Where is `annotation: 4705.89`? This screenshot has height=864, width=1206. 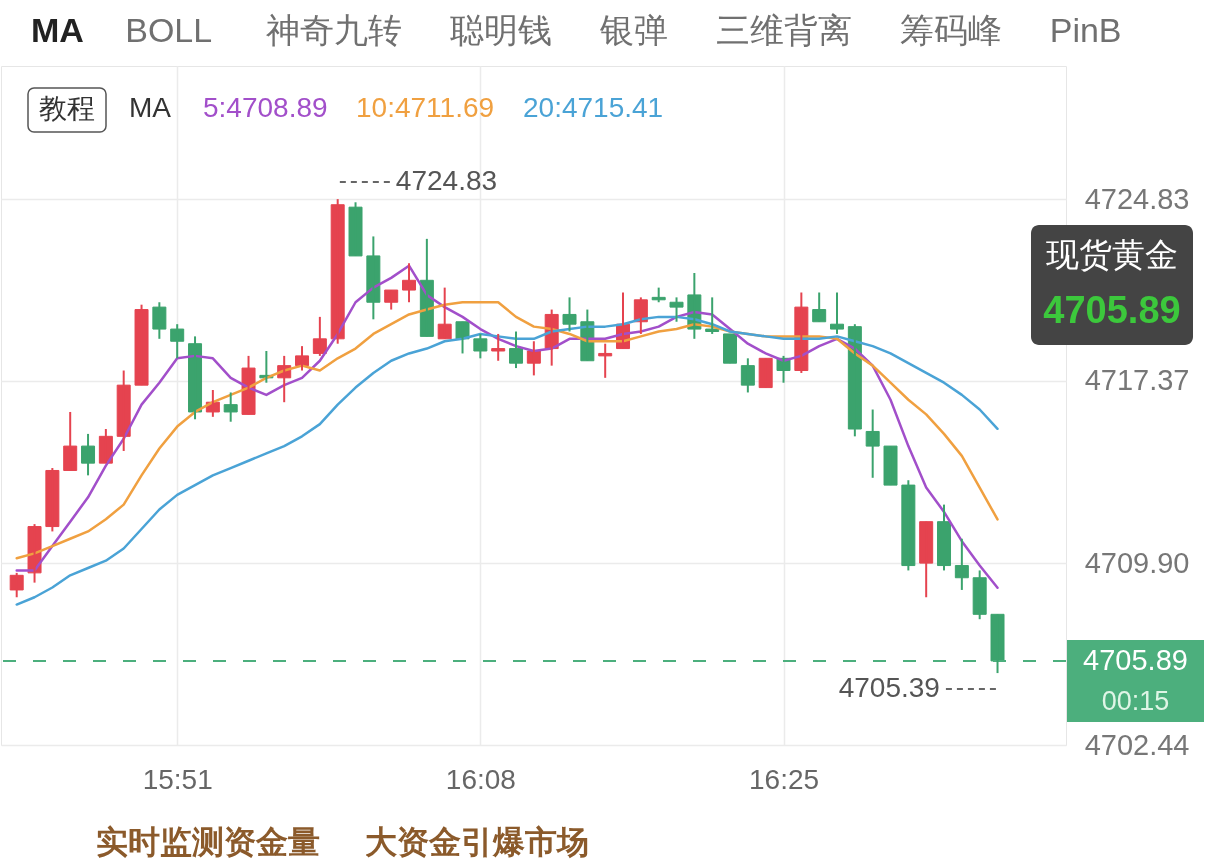
annotation: 4705.89 is located at coordinates (1112, 310).